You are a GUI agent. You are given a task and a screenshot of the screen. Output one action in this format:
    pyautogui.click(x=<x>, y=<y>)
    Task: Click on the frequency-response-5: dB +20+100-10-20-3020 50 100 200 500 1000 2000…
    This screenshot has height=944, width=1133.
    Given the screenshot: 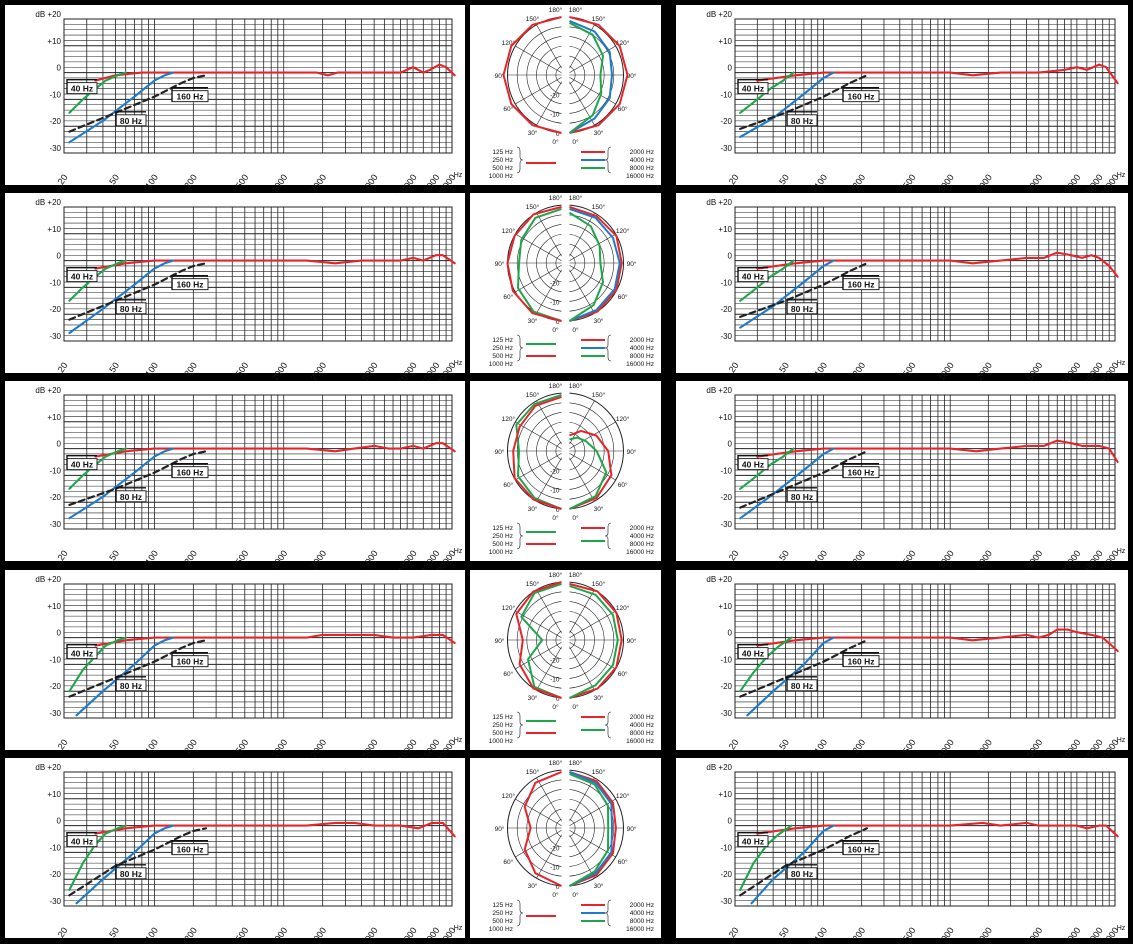 What is the action you would take?
    pyautogui.click(x=902, y=290)
    